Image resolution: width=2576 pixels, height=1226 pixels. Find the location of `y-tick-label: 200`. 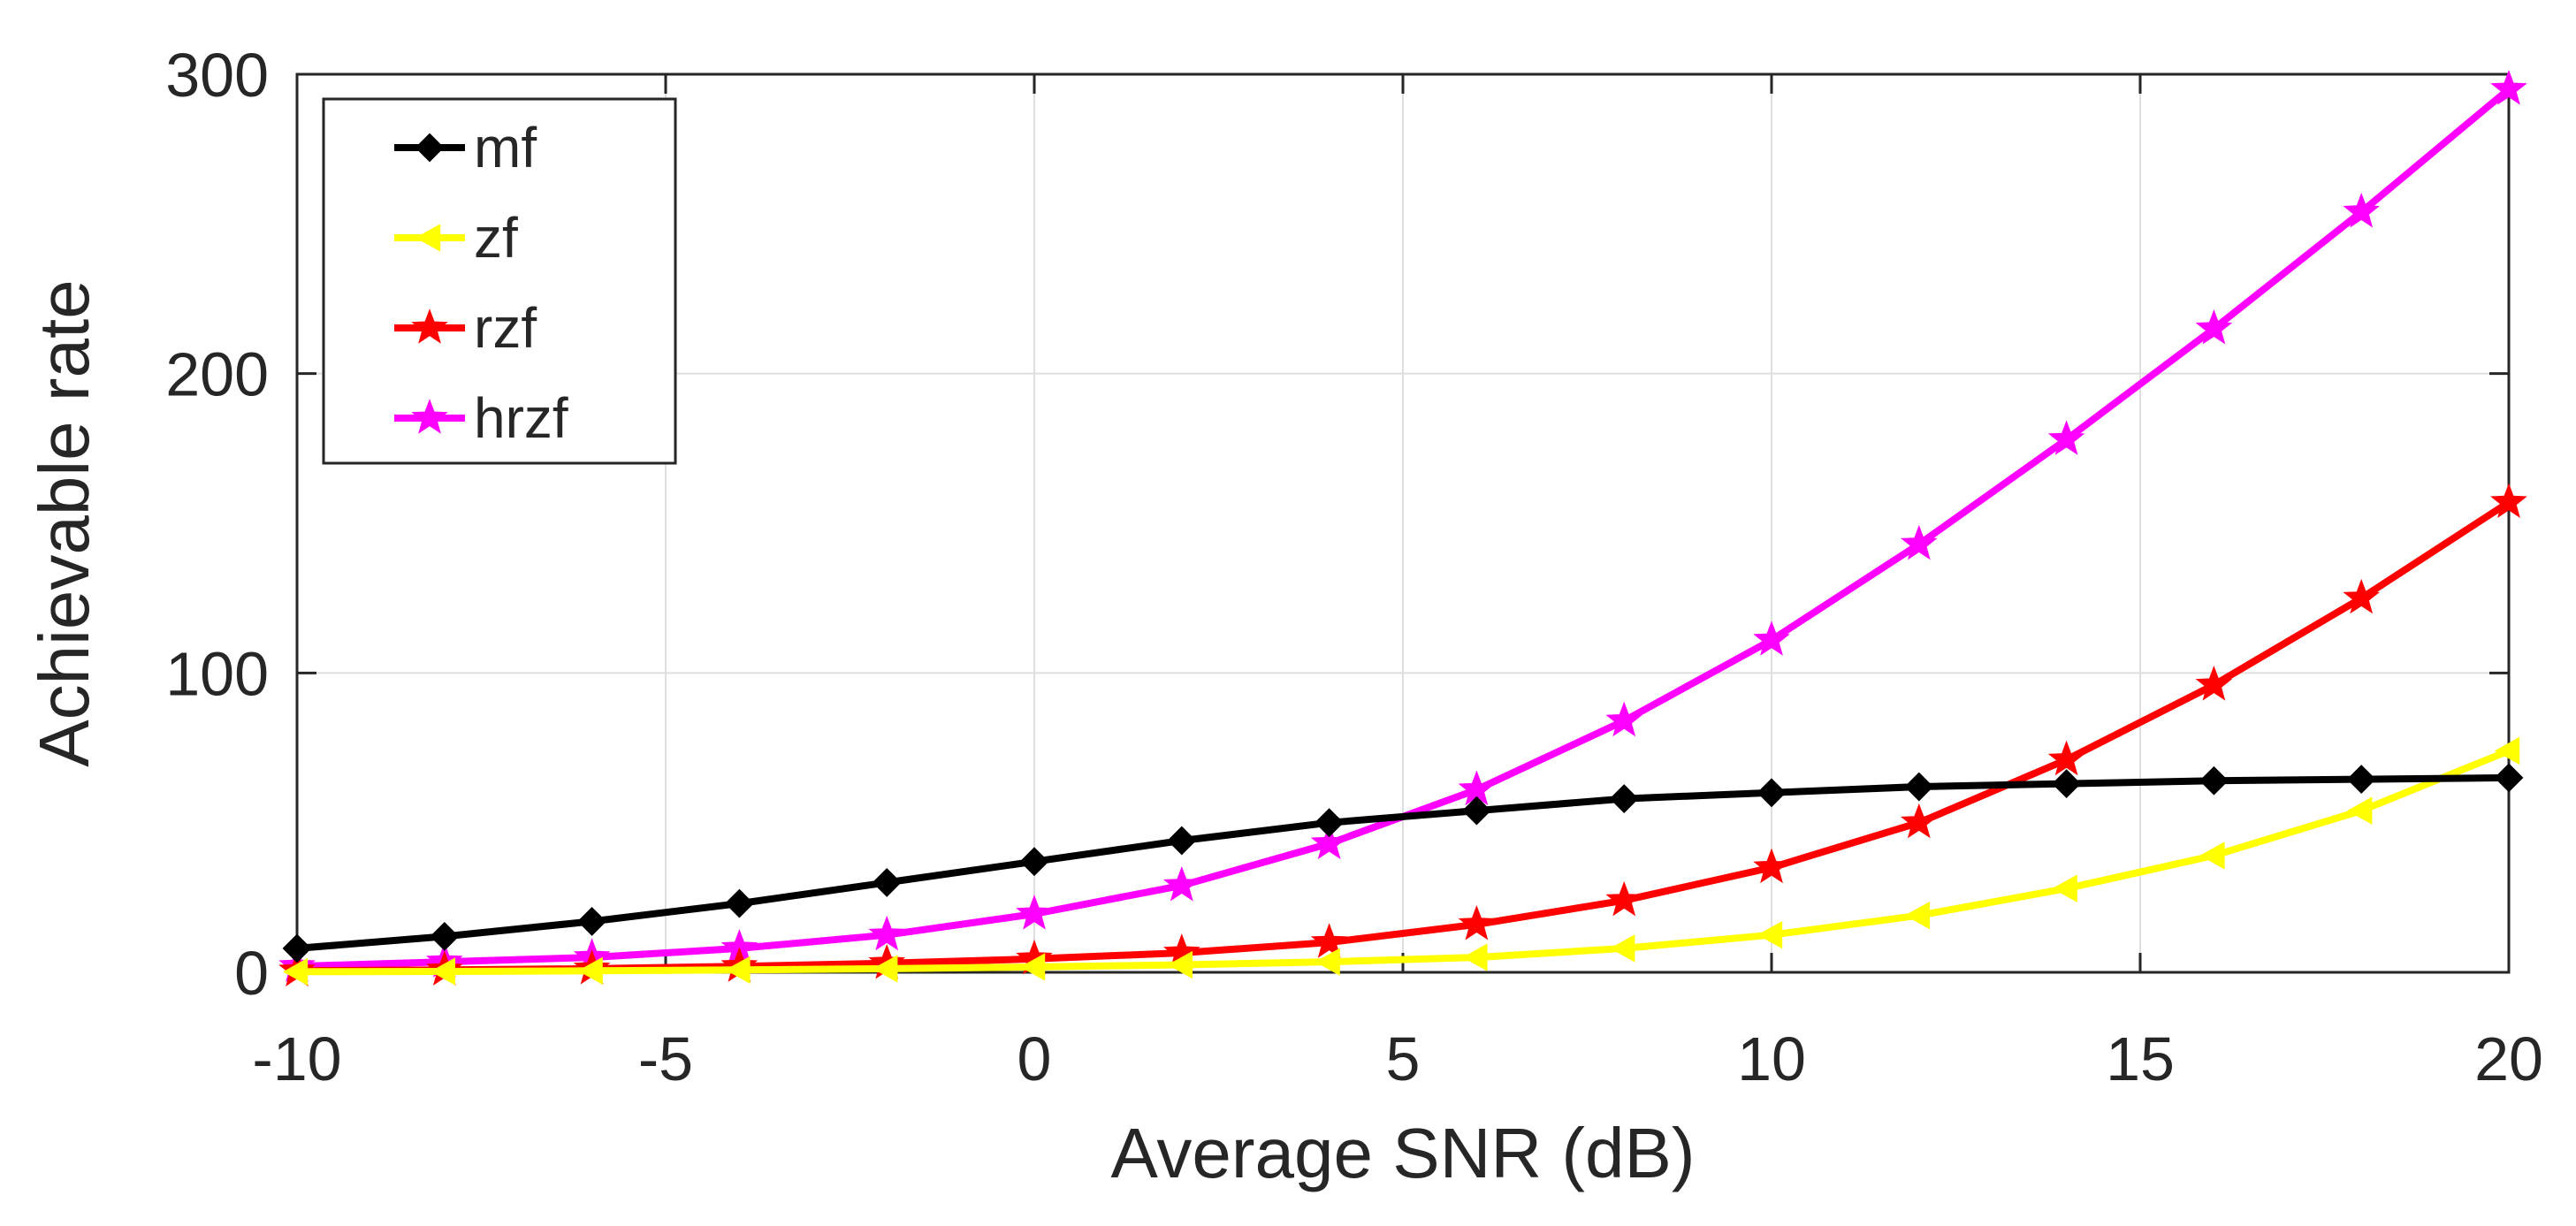

y-tick-label: 200 is located at coordinates (217, 375).